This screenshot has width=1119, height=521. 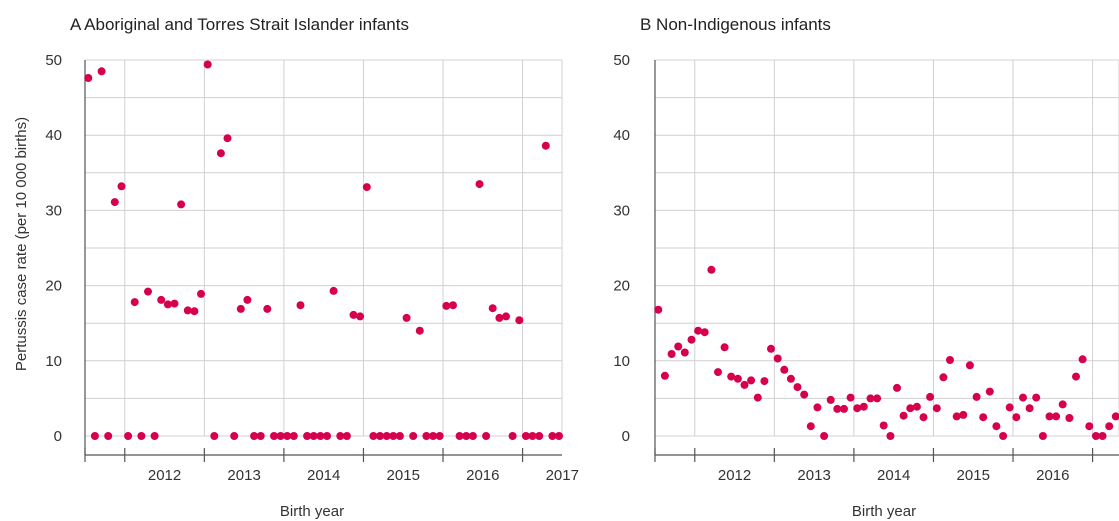 I want to click on panel-a-x-tick-label: 2016, so click(x=482, y=475).